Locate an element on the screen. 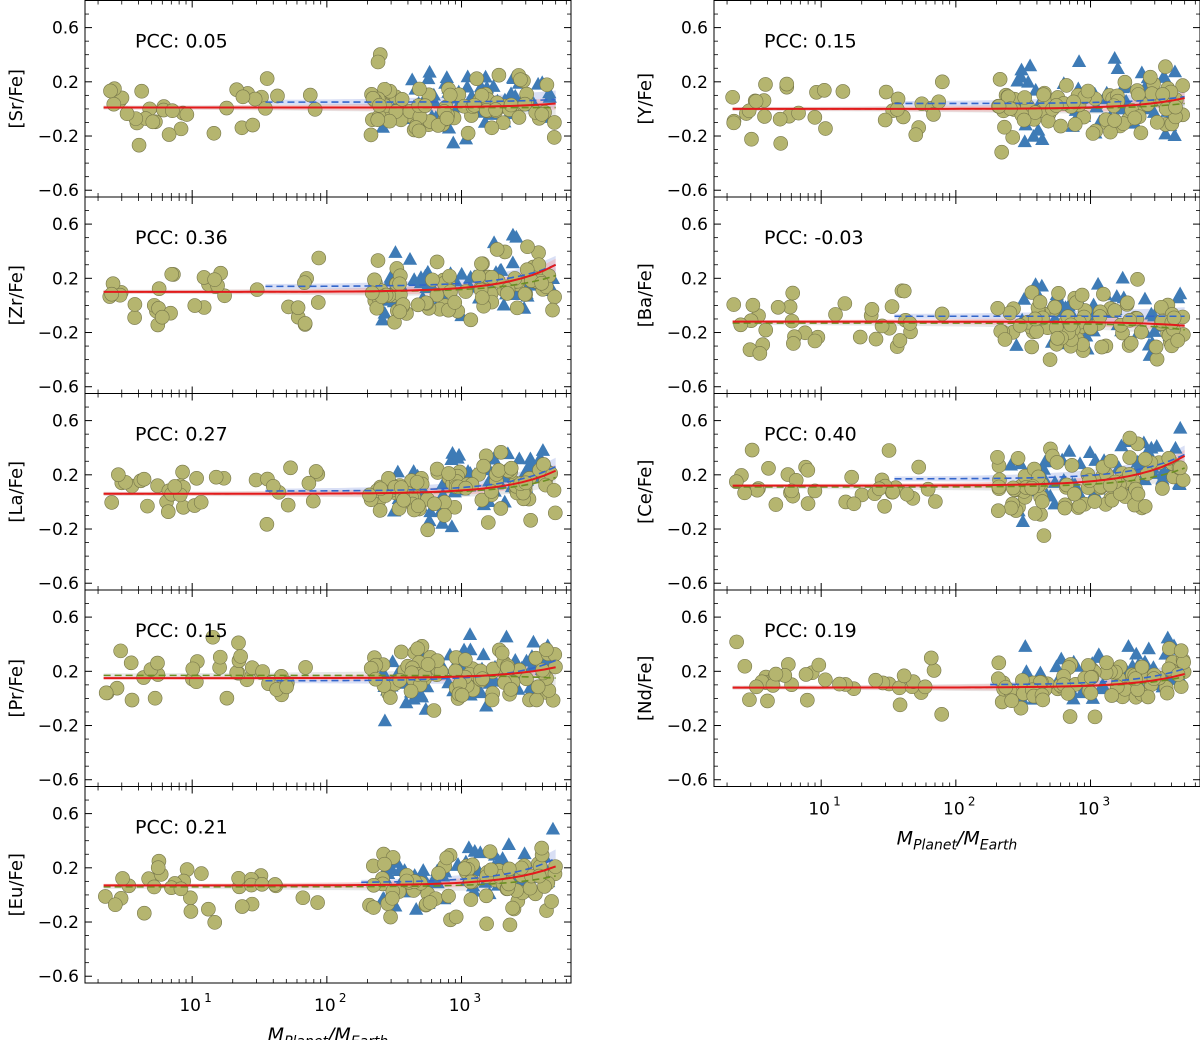 Image resolution: width=1200 pixels, height=1040 pixels. y-axis-label: [Eu/Fe] is located at coordinates (16, 884).